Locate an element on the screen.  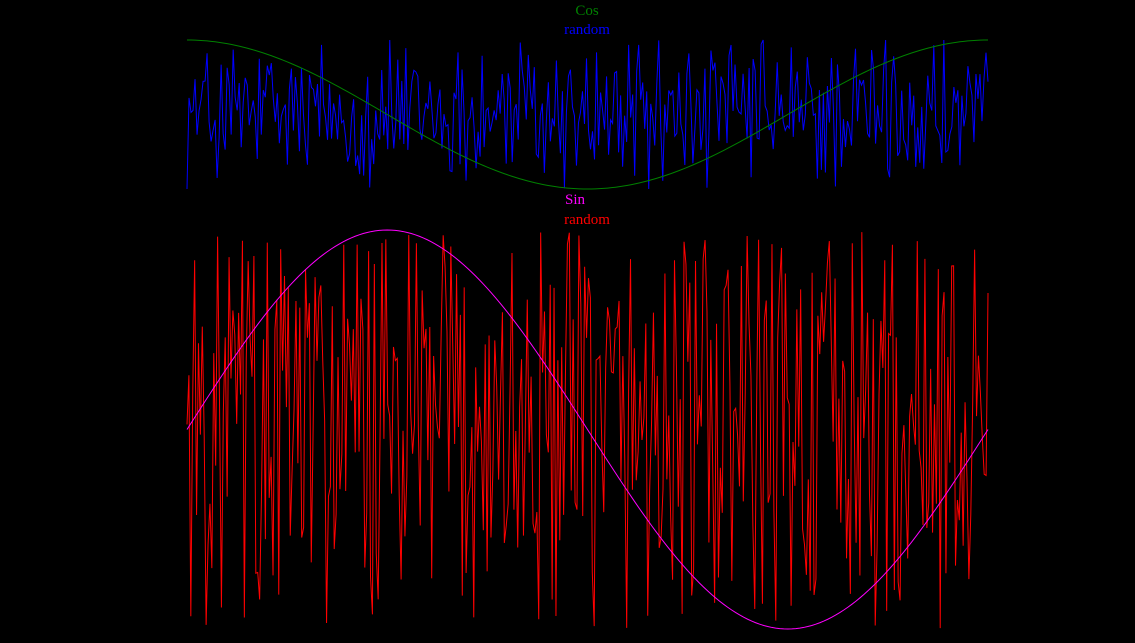
legend-entry-random-red: random is located at coordinates (587, 220).